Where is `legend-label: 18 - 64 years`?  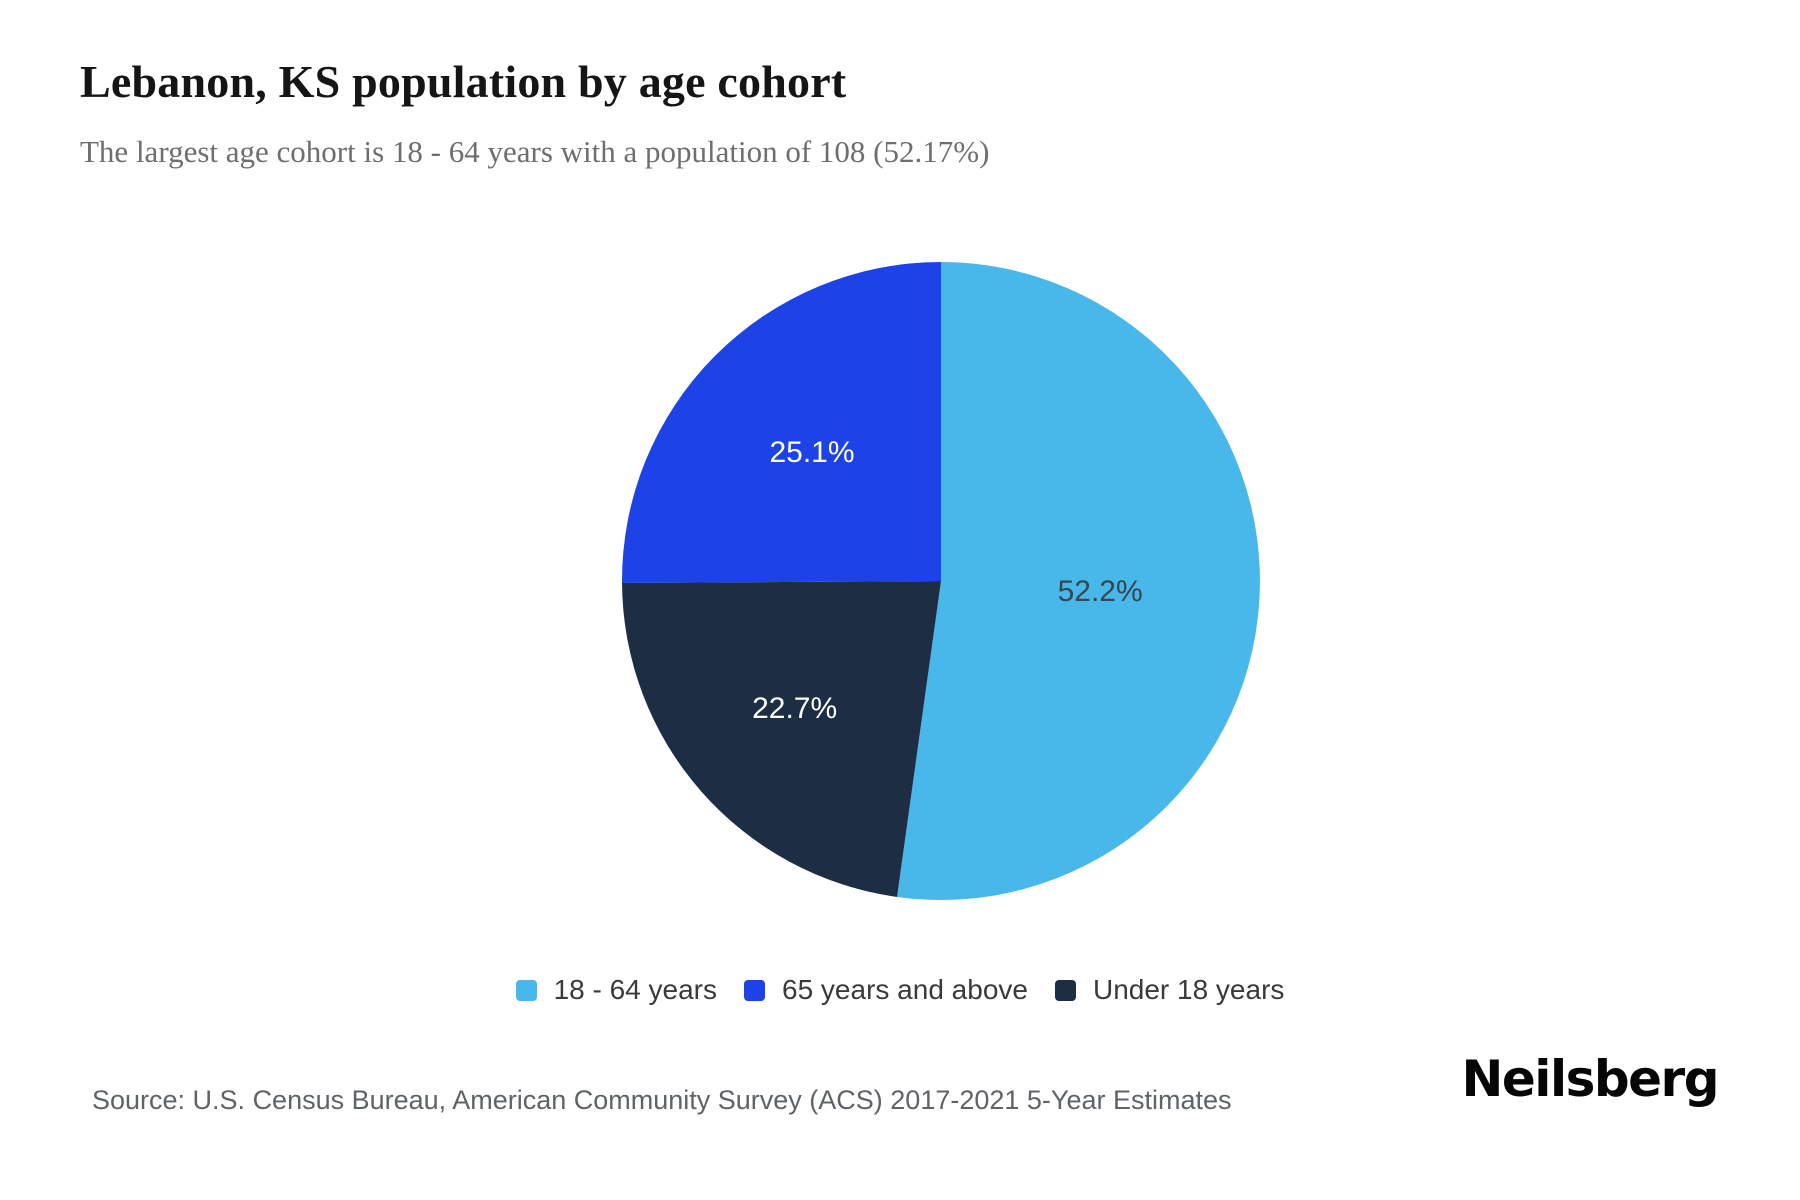 legend-label: 18 - 64 years is located at coordinates (635, 989).